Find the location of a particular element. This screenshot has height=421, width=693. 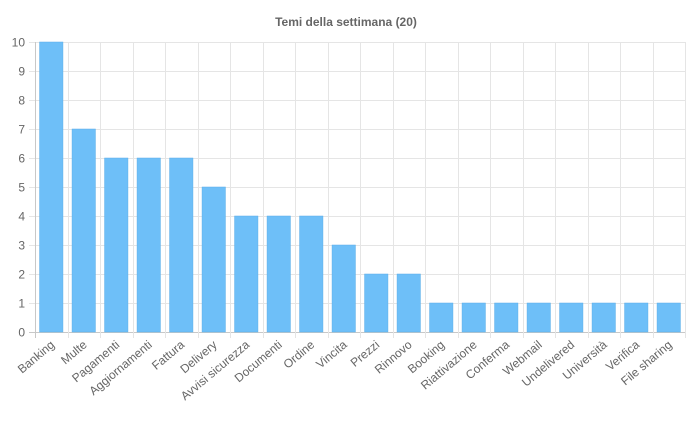

y-tick-label: 5 is located at coordinates (21, 188).